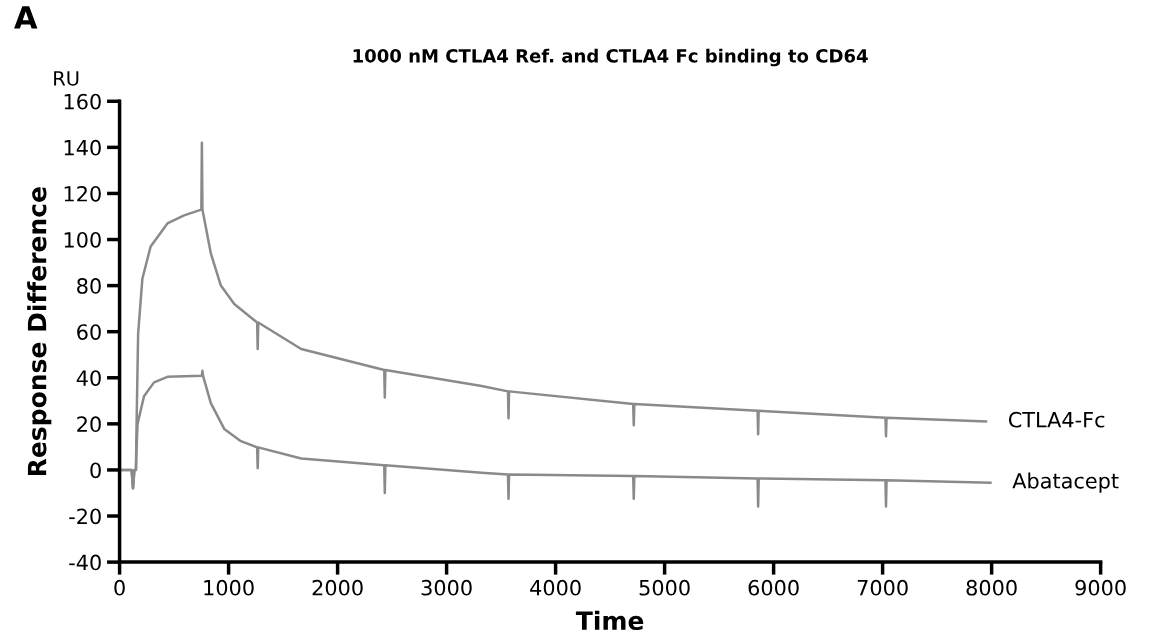 The image size is (1161, 633). What do you see at coordinates (89, 286) in the screenshot?
I see `y-tick-label: 80` at bounding box center [89, 286].